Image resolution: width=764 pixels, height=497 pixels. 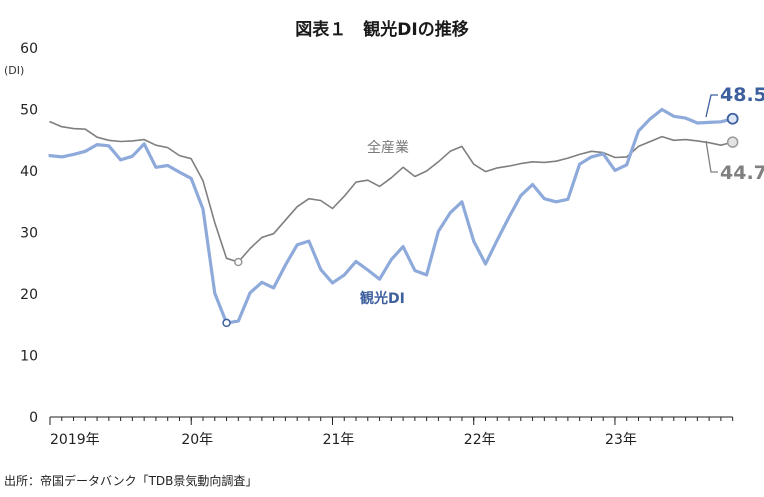 What do you see at coordinates (382, 298) in the screenshot?
I see `series-label-tourism-di: 観光DI` at bounding box center [382, 298].